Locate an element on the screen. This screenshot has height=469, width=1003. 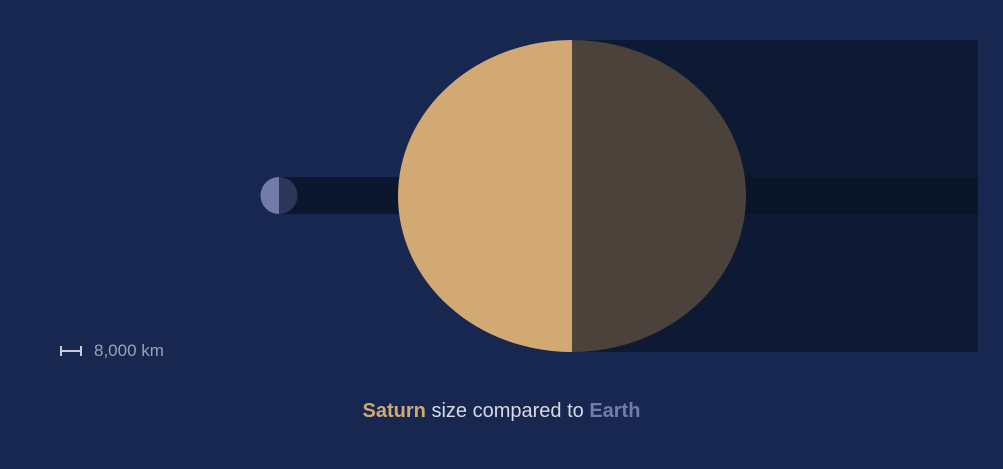
caption-planet-name: Saturn is located at coordinates (394, 411).